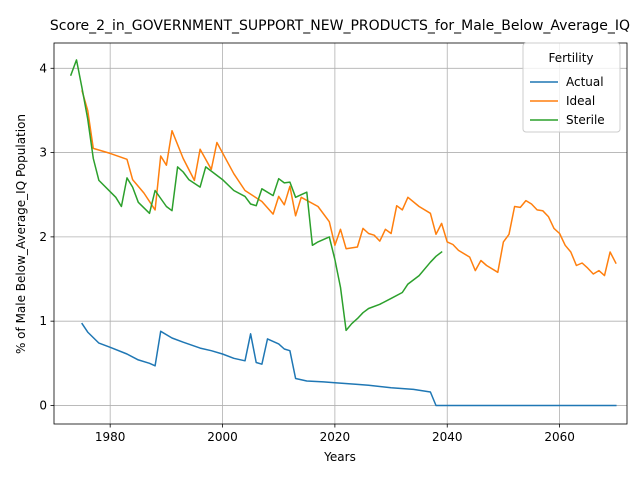 Image resolution: width=640 pixels, height=480 pixels. What do you see at coordinates (43, 237) in the screenshot?
I see `y-tick-label: 2` at bounding box center [43, 237].